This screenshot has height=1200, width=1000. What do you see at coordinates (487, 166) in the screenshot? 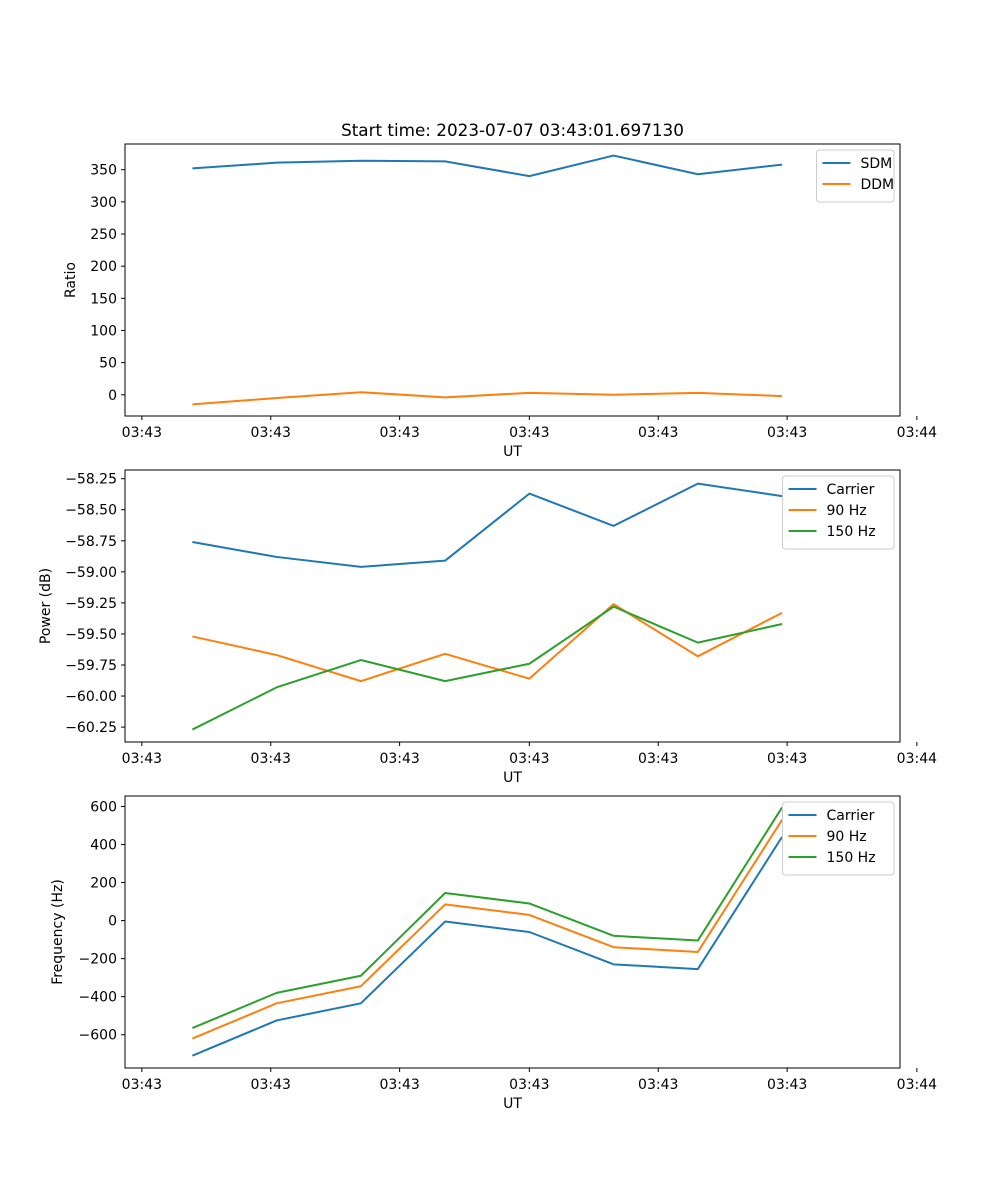
I see `series-line-sdm` at bounding box center [487, 166].